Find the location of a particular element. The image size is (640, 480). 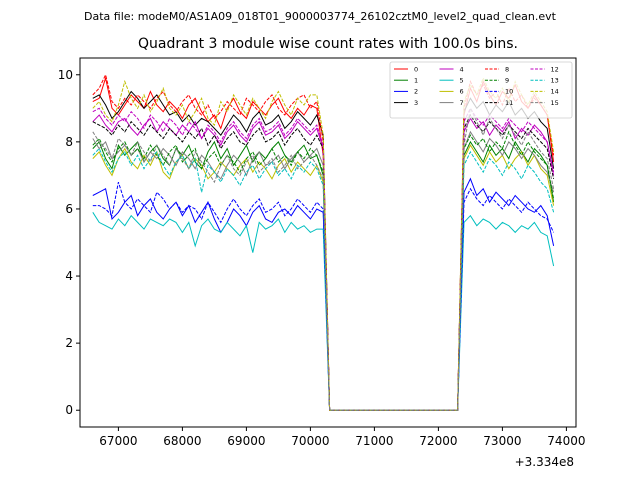

legend-label-13: 13 is located at coordinates (555, 81).